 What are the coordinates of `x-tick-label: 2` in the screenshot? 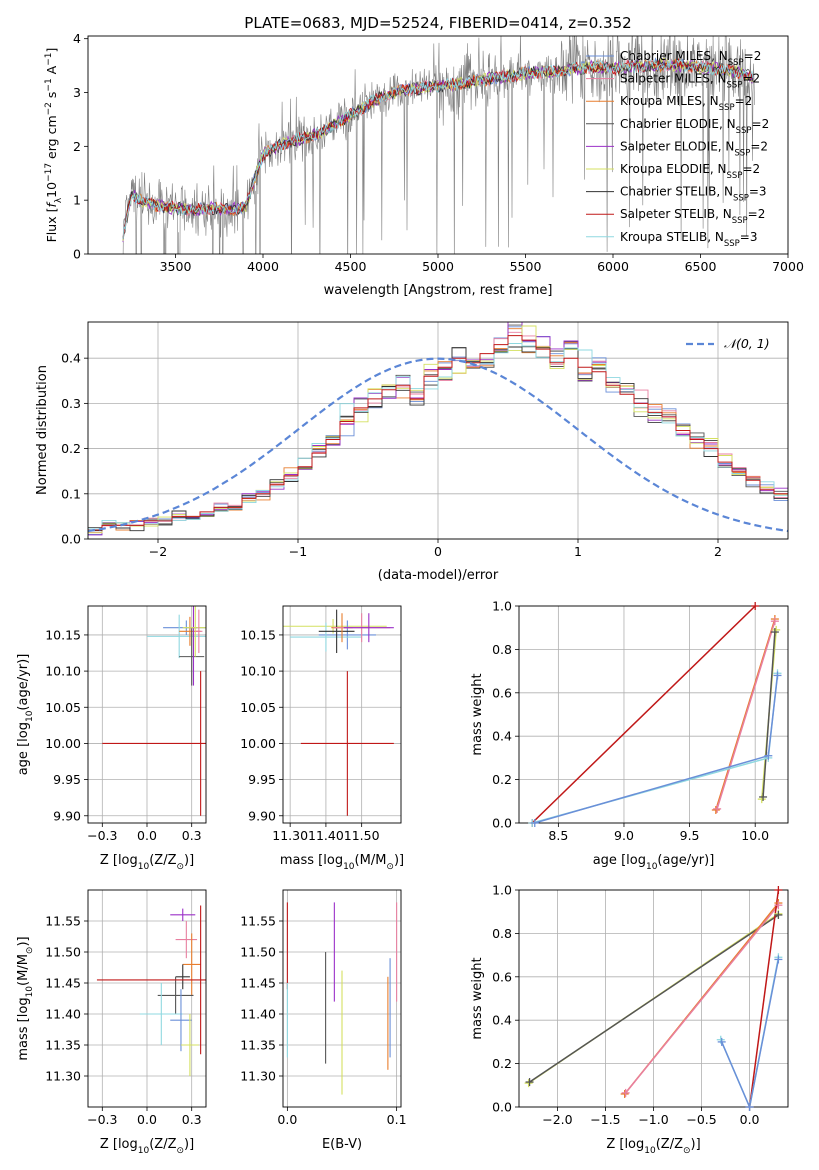 It's located at (718, 551).